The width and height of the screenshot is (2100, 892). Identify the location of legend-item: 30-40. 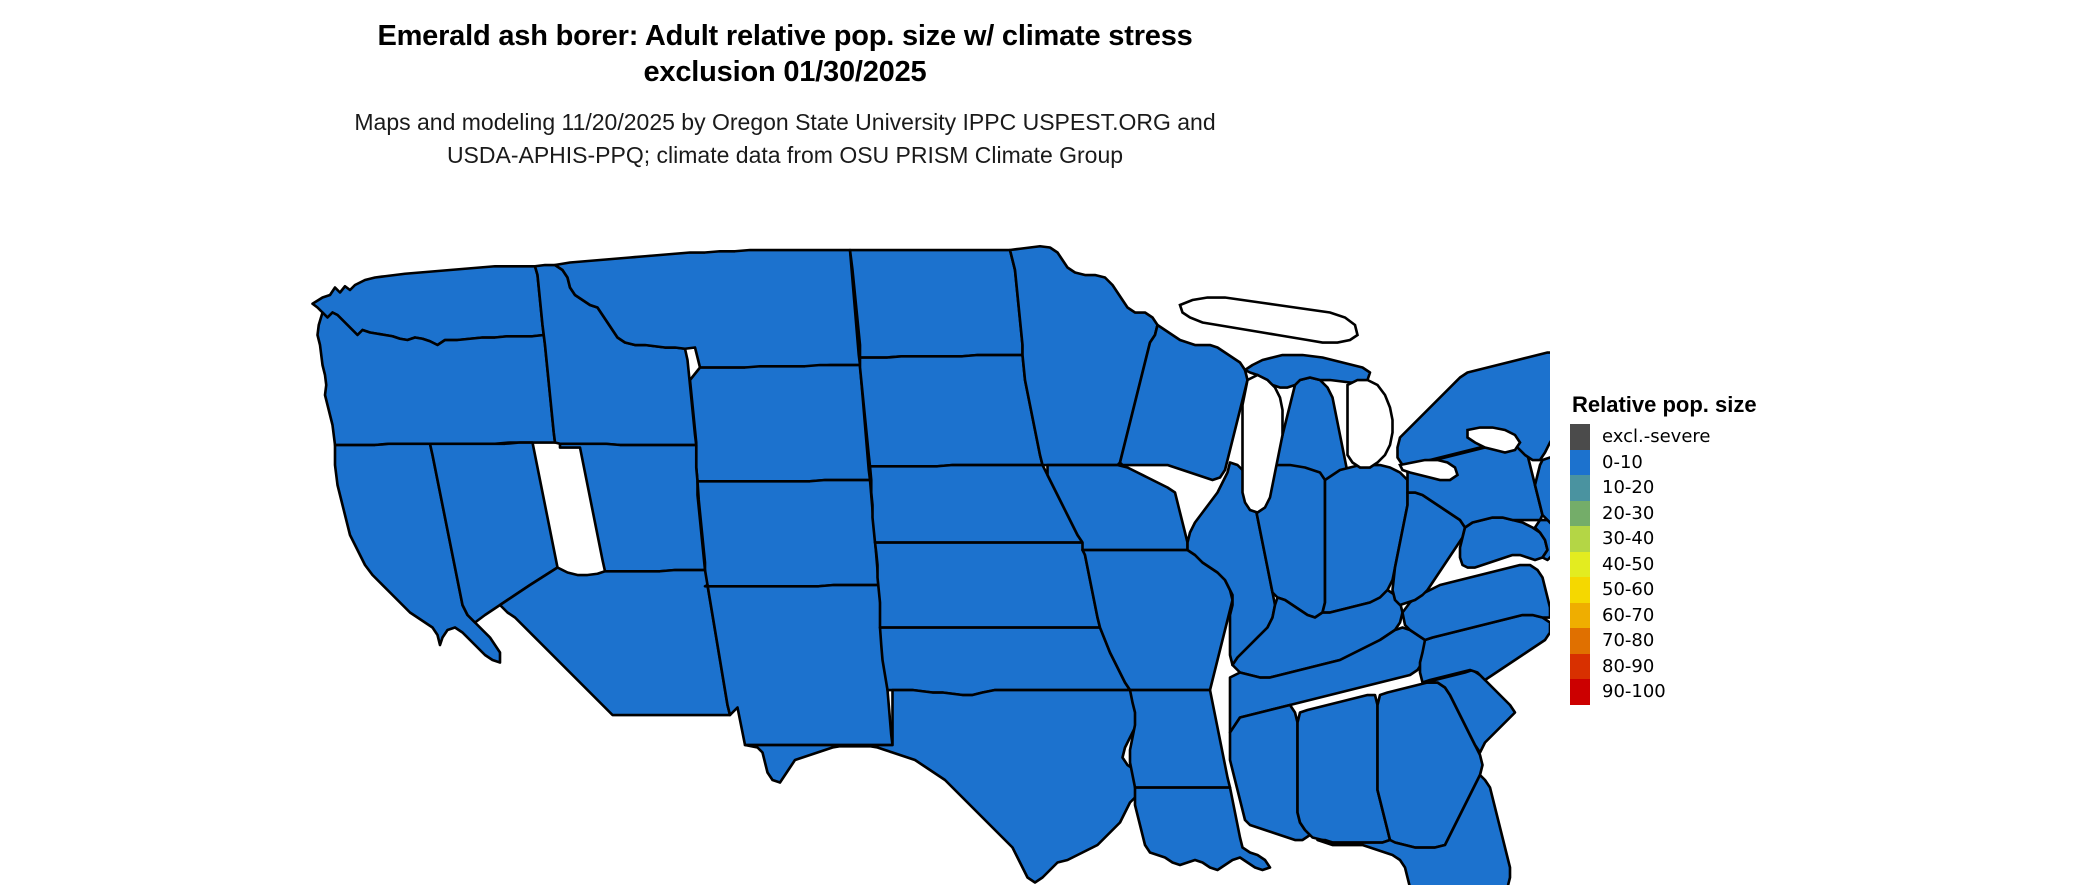
(1663, 539).